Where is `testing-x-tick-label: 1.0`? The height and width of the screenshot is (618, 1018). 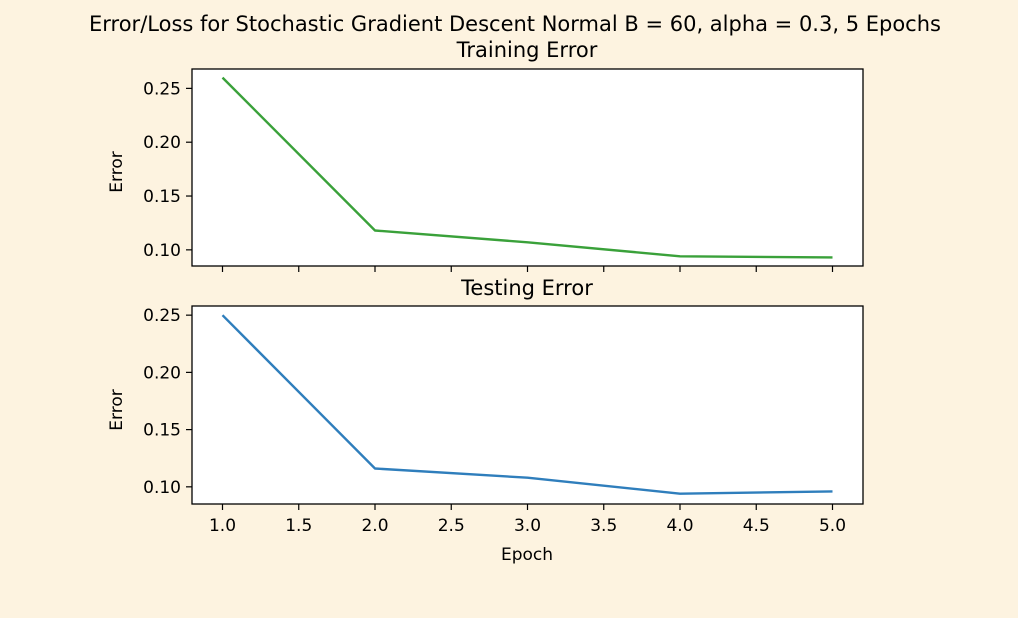
testing-x-tick-label: 1.0 is located at coordinates (222, 526).